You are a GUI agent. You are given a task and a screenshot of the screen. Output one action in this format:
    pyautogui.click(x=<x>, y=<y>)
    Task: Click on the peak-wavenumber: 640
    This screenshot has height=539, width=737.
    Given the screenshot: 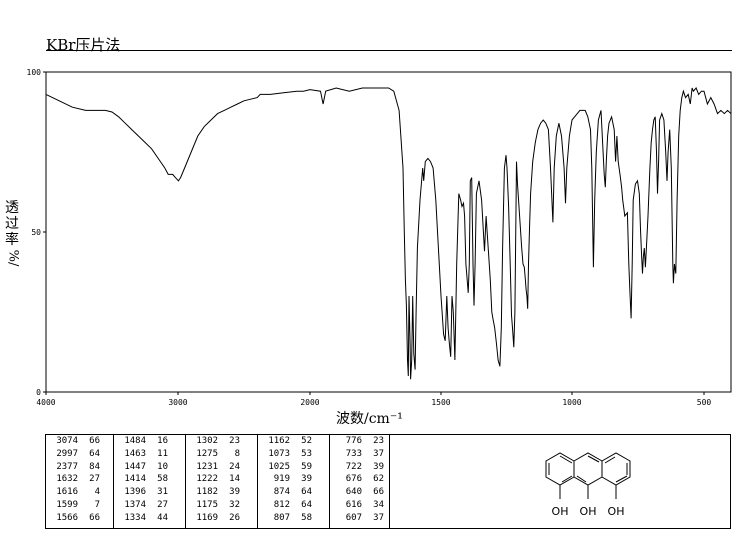 What is the action you would take?
    pyautogui.click(x=353, y=492)
    